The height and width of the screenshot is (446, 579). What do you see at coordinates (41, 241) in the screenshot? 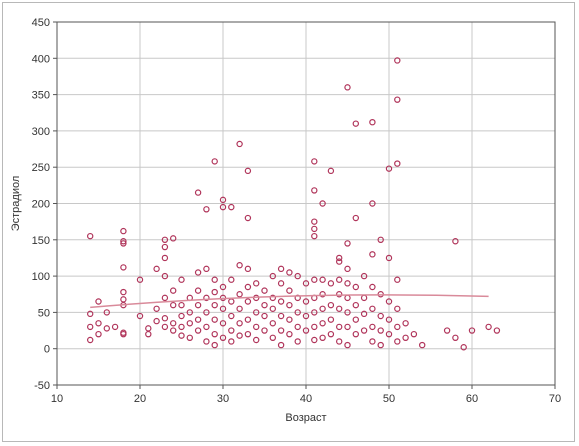
I see `y-tick-label: 150` at bounding box center [41, 241].